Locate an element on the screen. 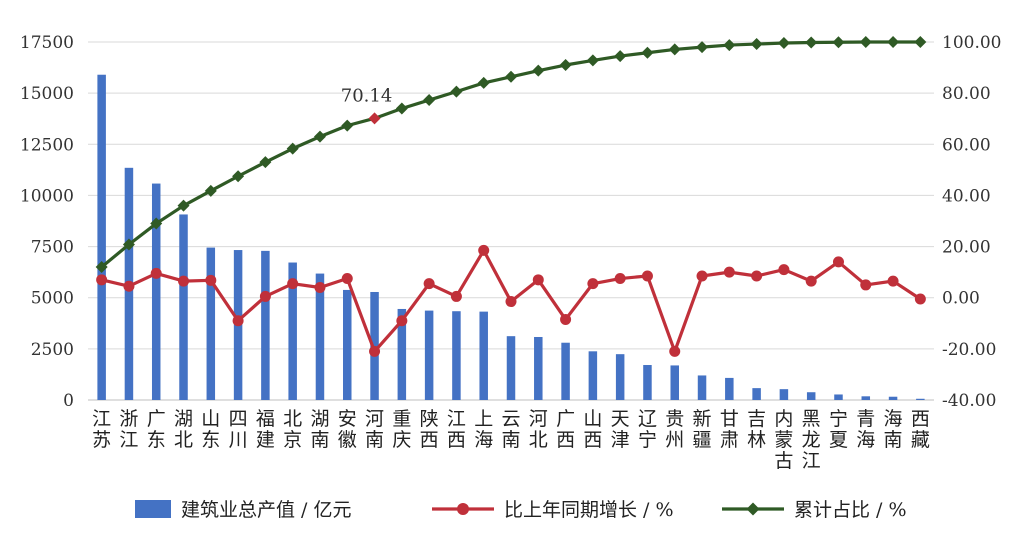 The height and width of the screenshot is (546, 1033). category-label: 海南 is located at coordinates (893, 429).